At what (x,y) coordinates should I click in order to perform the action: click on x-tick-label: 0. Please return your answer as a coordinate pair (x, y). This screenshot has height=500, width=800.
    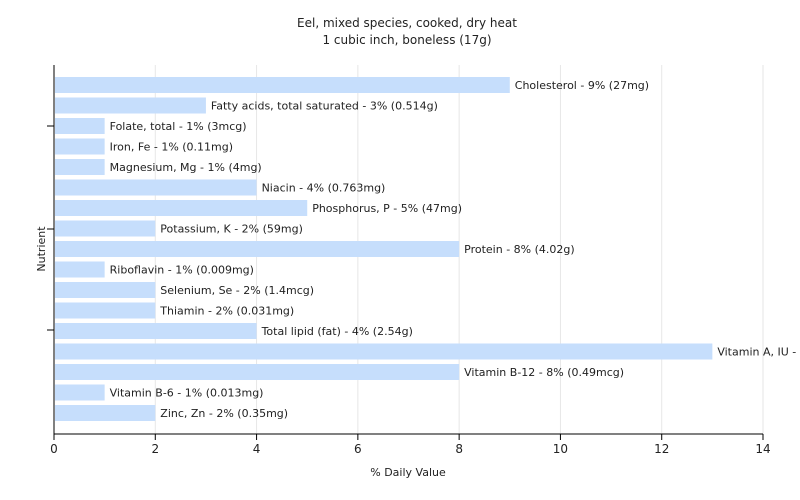
    Looking at the image, I should click on (54, 449).